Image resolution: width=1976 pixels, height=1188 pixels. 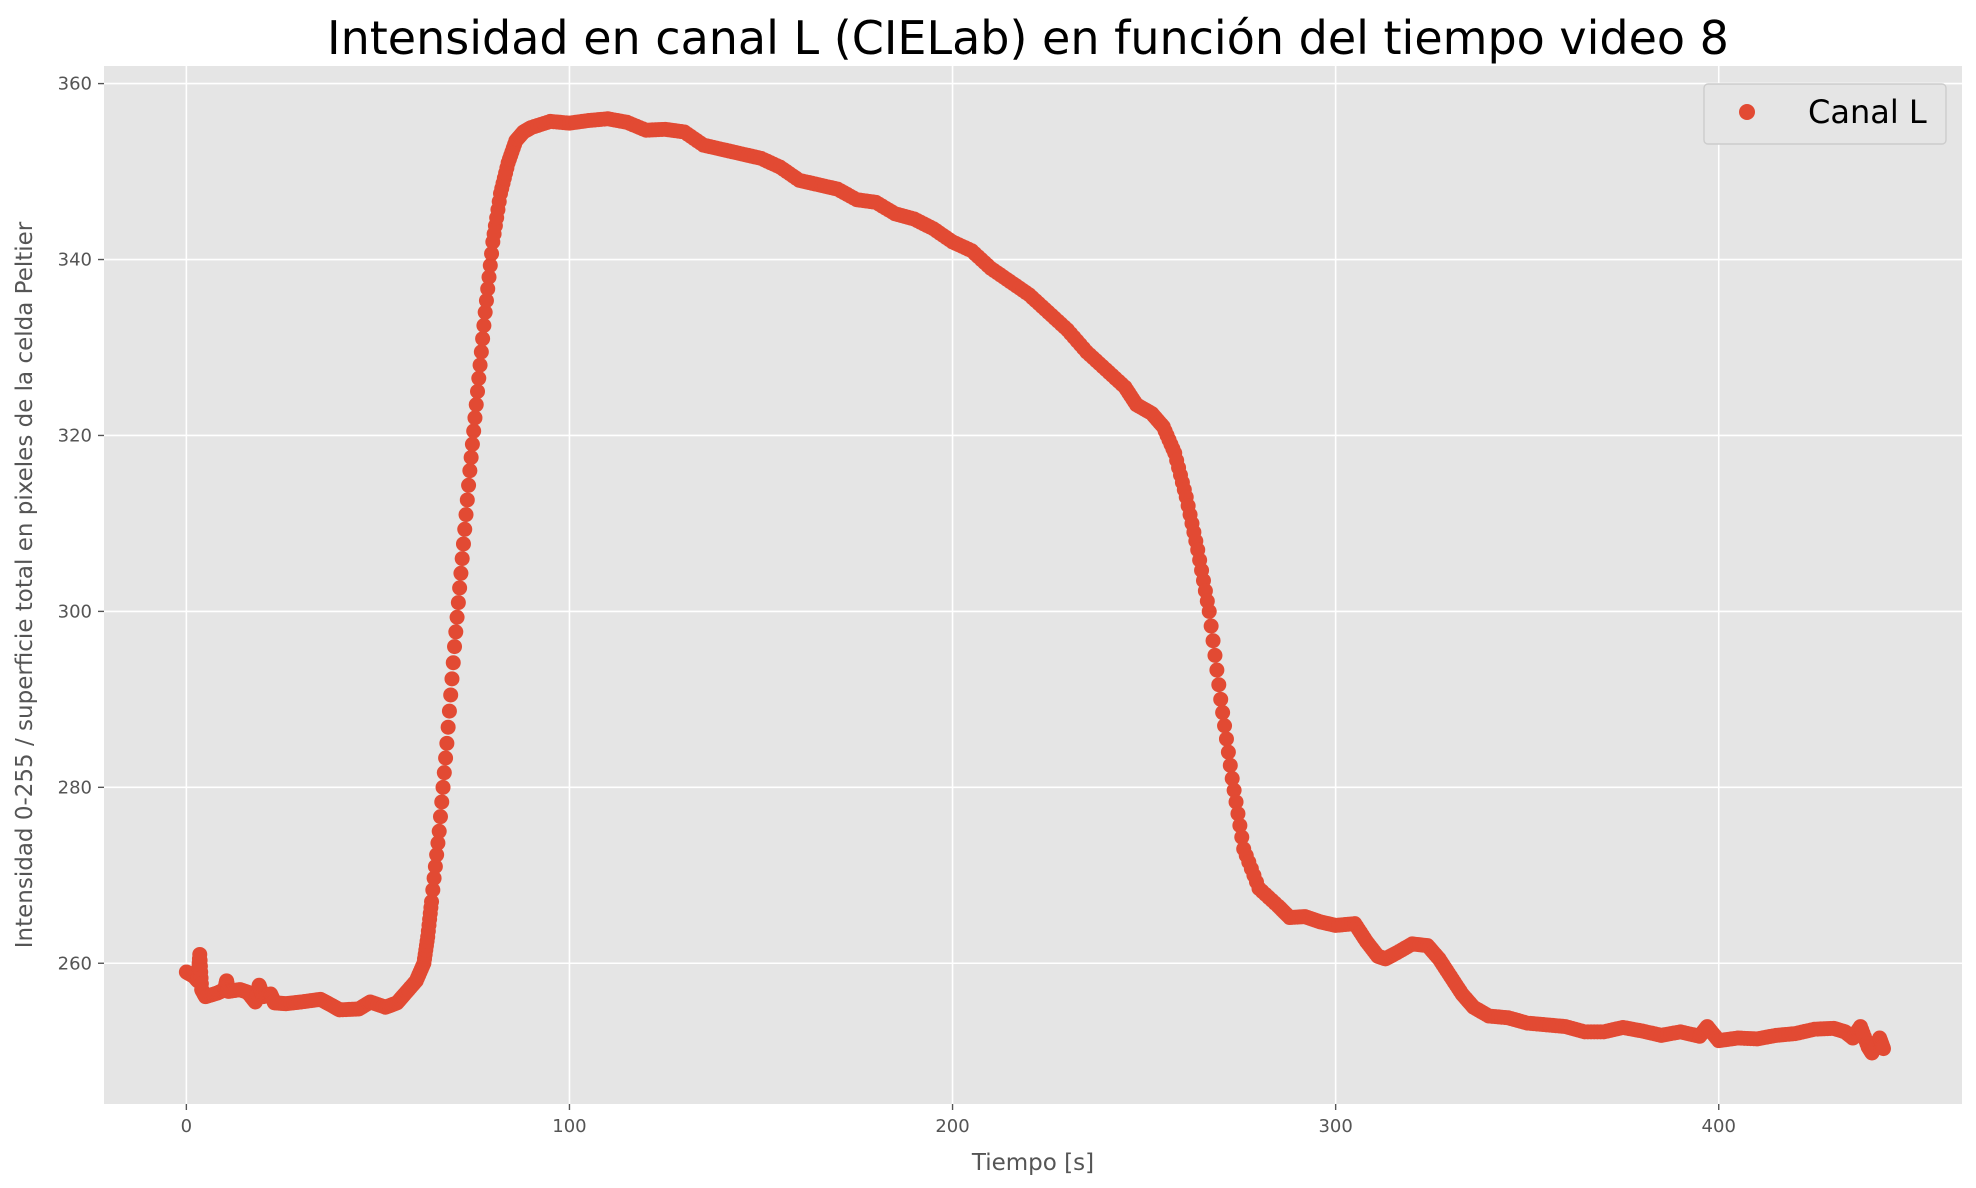 I want to click on x-axis-label: Tiempo [s], so click(x=1032, y=1163).